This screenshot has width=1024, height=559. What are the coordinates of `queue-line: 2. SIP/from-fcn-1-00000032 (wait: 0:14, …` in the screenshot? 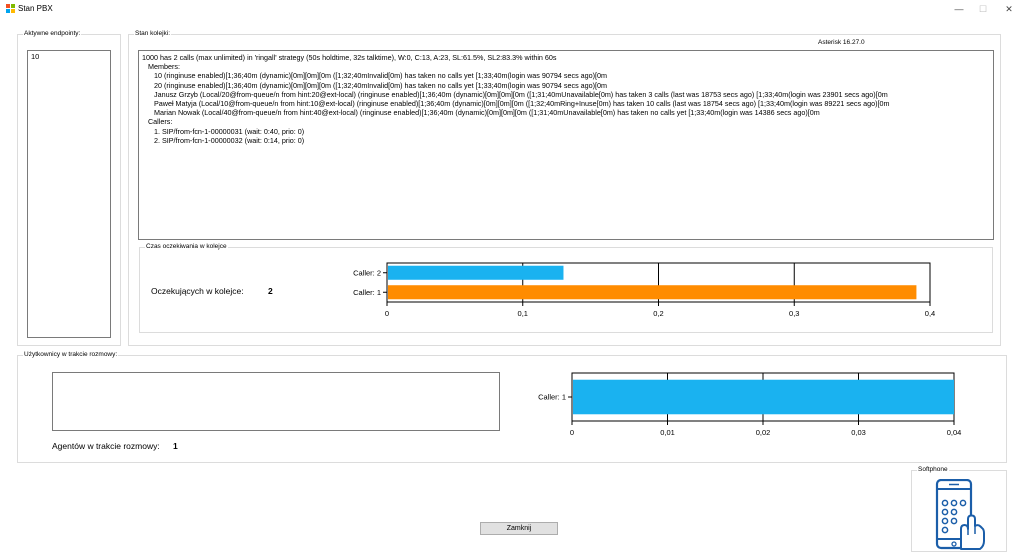 It's located at (223, 140).